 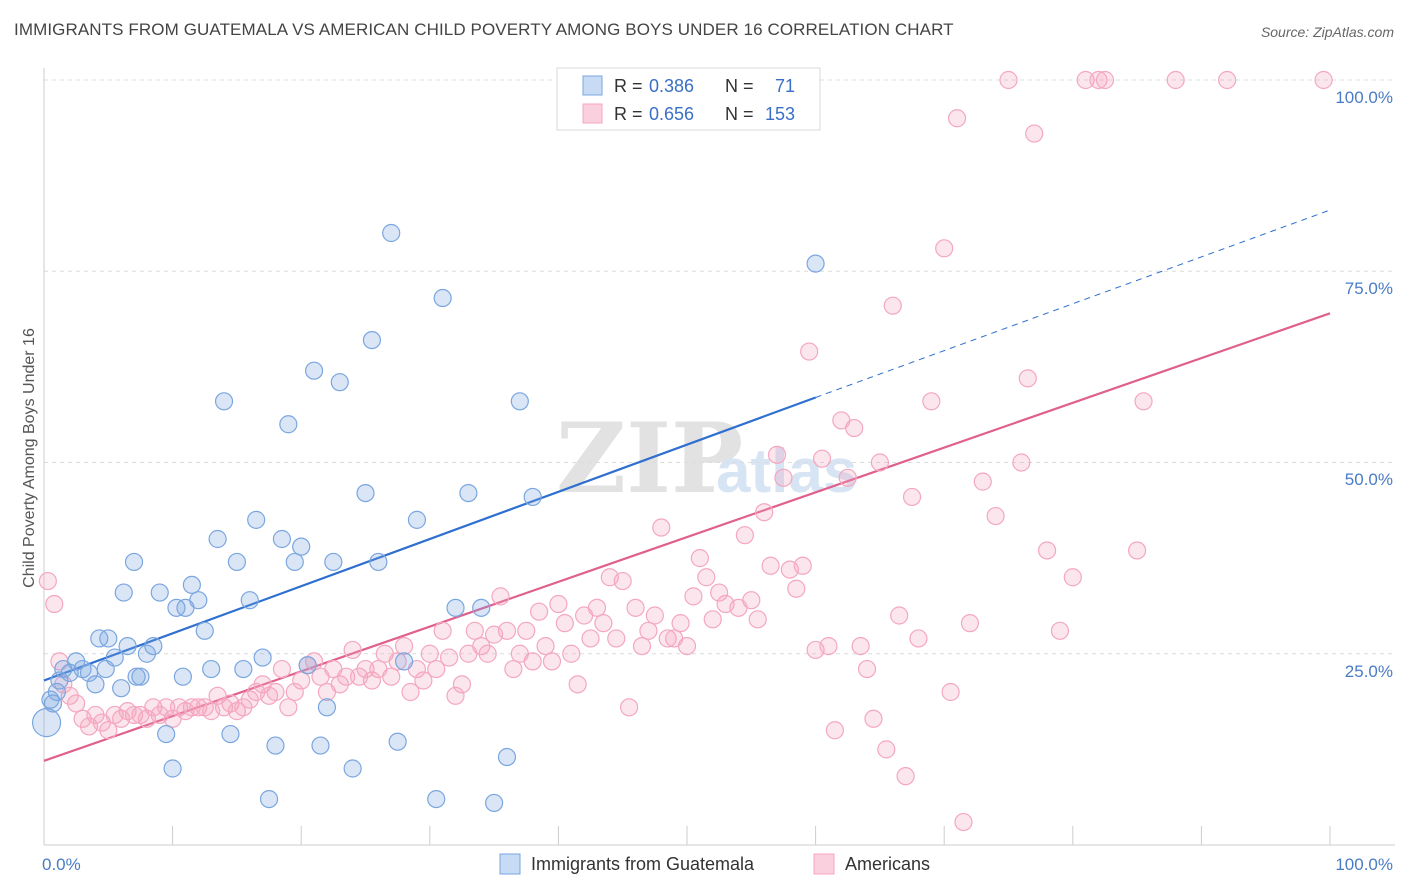 What do you see at coordinates (510, 864) in the screenshot?
I see `bottom-legend-swatch-guatemala` at bounding box center [510, 864].